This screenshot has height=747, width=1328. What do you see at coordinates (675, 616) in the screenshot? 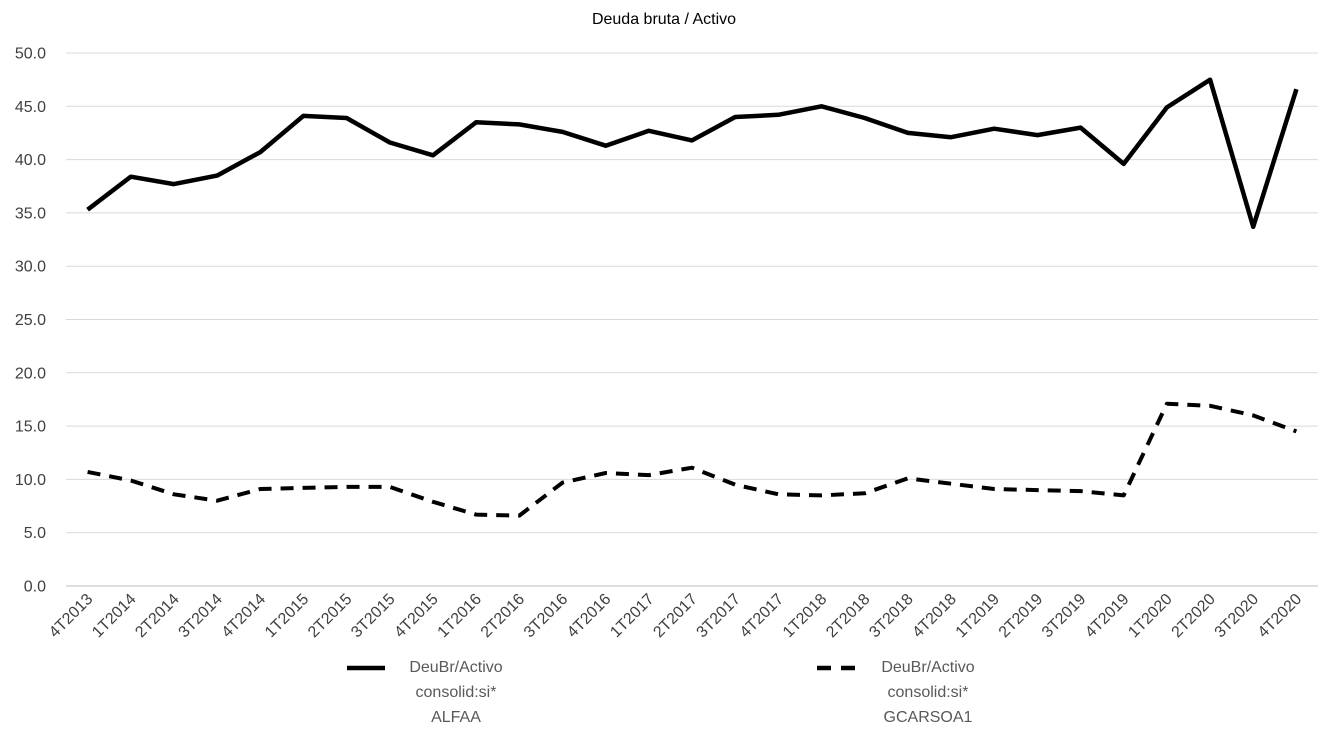
I see `x-tick-label: 2T2017` at bounding box center [675, 616].